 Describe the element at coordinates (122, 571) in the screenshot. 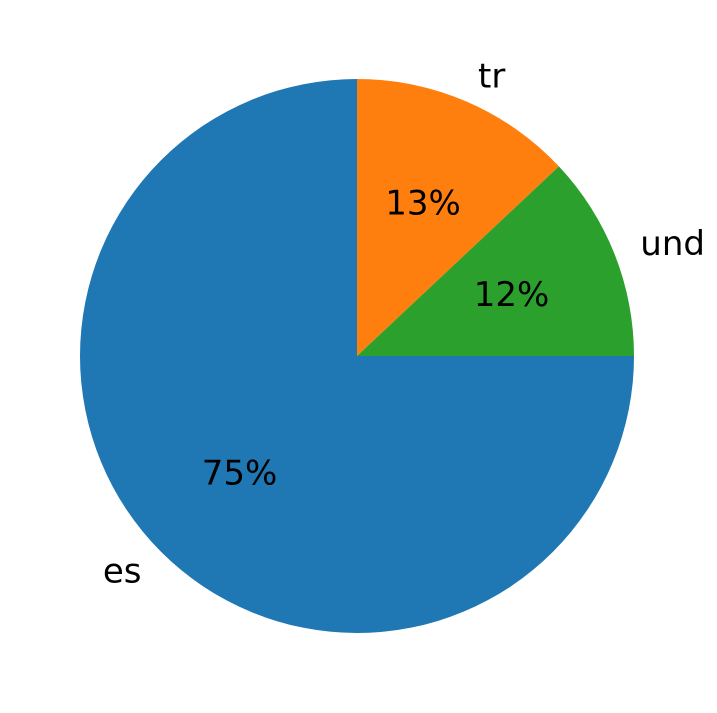

I see `slice-label-es: es` at that location.